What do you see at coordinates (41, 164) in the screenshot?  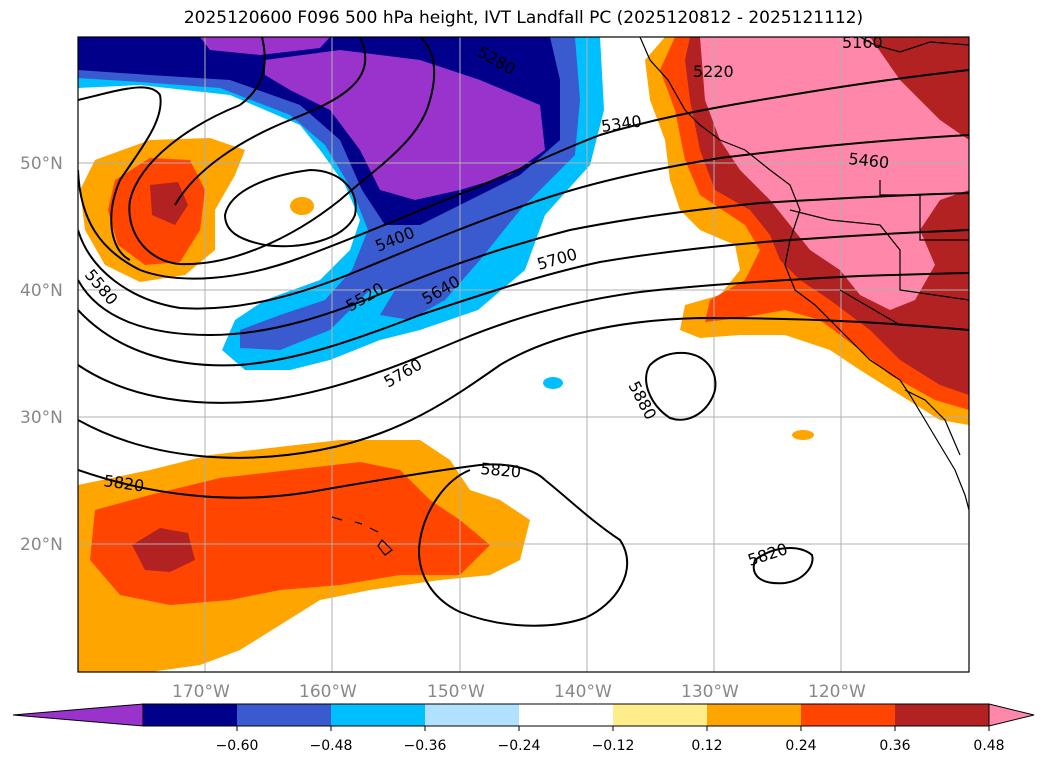 I see `lat-label-50n: 50°N` at bounding box center [41, 164].